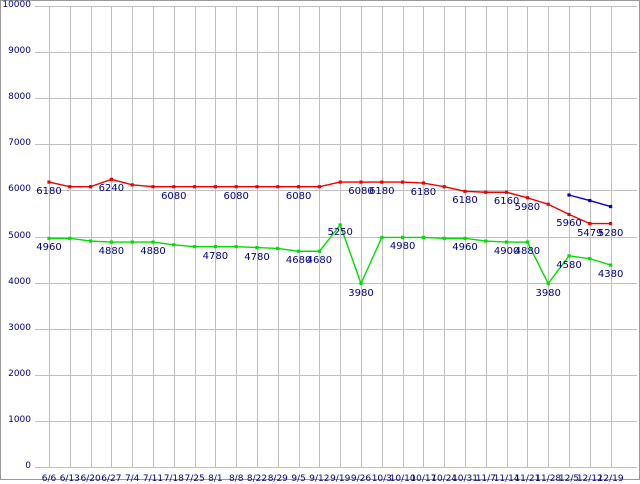 The width and height of the screenshot is (640, 484). What do you see at coordinates (330, 254) in the screenshot?
I see `series-line-green-series` at bounding box center [330, 254].